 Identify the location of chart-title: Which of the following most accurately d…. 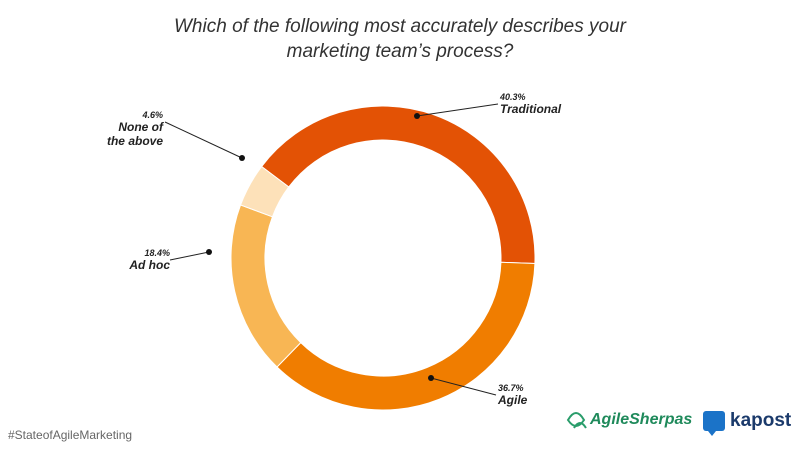
(400, 39).